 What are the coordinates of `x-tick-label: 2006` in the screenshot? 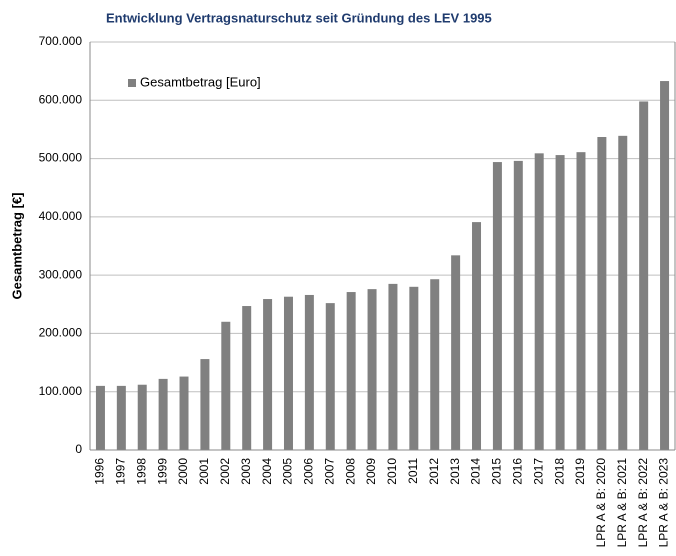 It's located at (309, 471).